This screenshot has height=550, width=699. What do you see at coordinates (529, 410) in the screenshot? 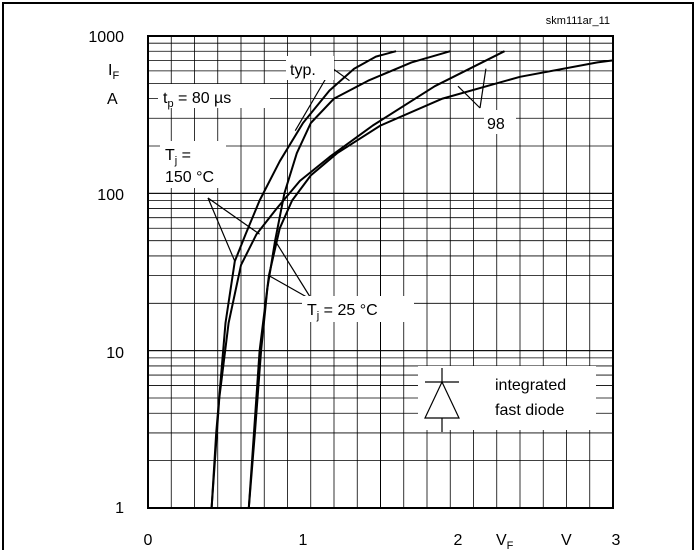
I see `svg-text: fast diode` at bounding box center [529, 410].